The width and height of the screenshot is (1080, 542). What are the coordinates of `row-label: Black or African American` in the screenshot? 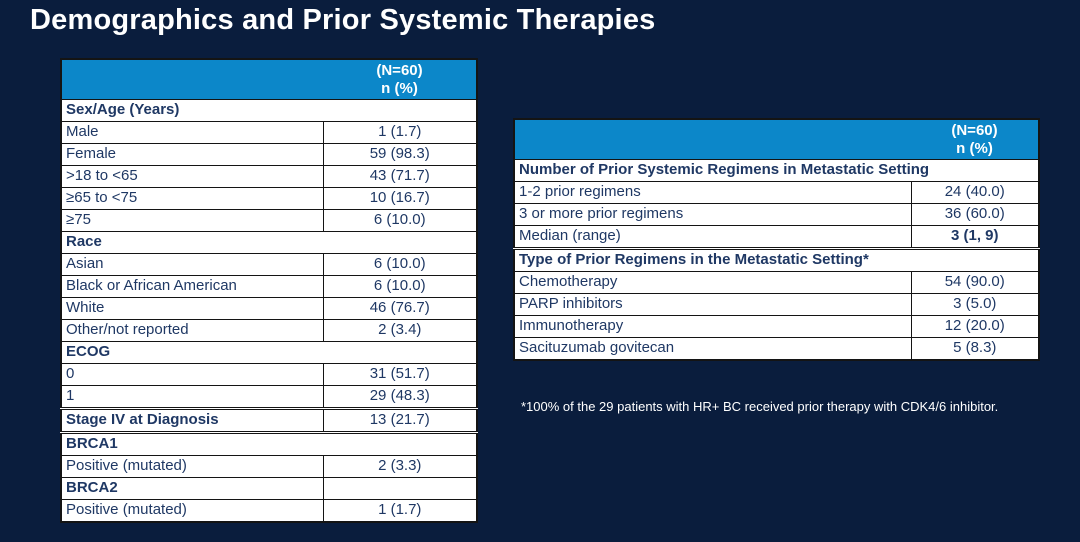 It's located at (192, 286).